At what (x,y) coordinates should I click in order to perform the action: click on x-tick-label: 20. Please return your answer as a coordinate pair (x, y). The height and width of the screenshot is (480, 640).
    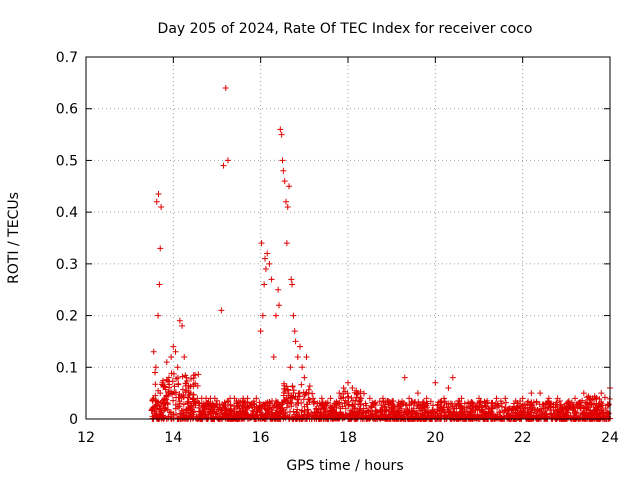
    Looking at the image, I should click on (435, 438).